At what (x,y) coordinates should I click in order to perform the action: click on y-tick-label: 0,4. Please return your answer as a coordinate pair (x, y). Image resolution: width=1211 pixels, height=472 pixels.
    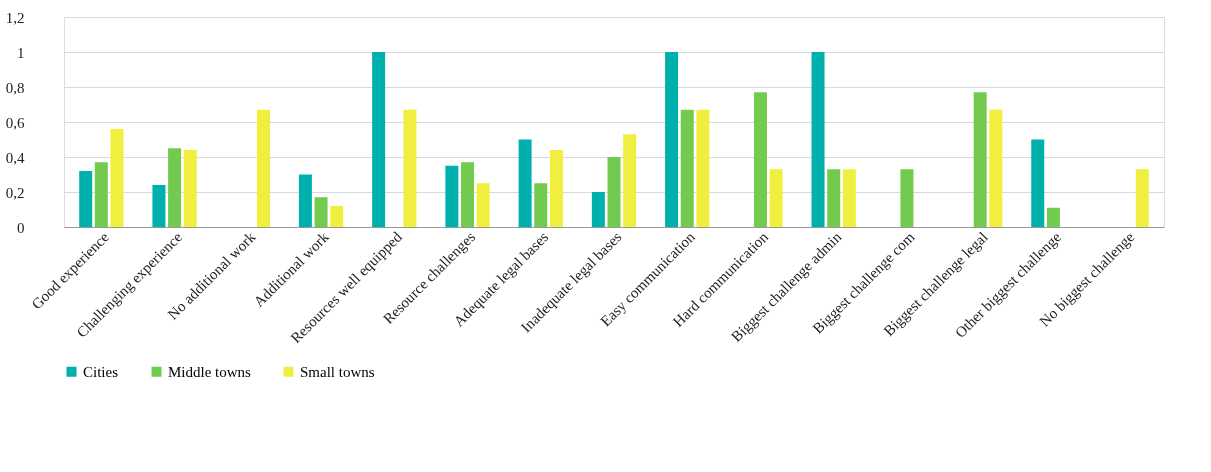
    Looking at the image, I should click on (15, 157).